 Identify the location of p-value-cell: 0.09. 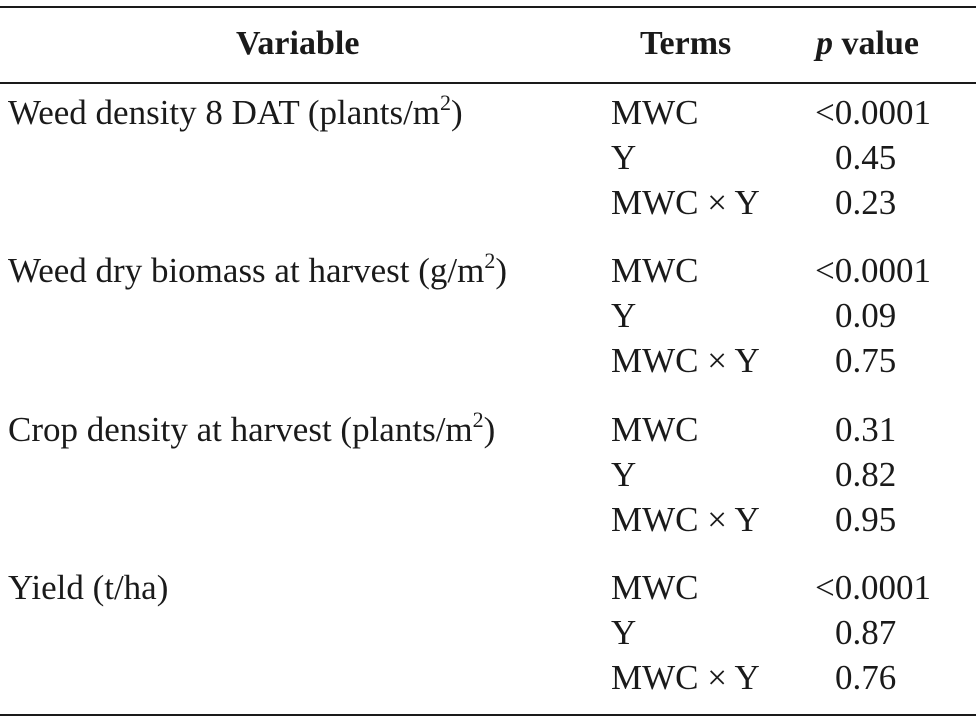
(866, 315).